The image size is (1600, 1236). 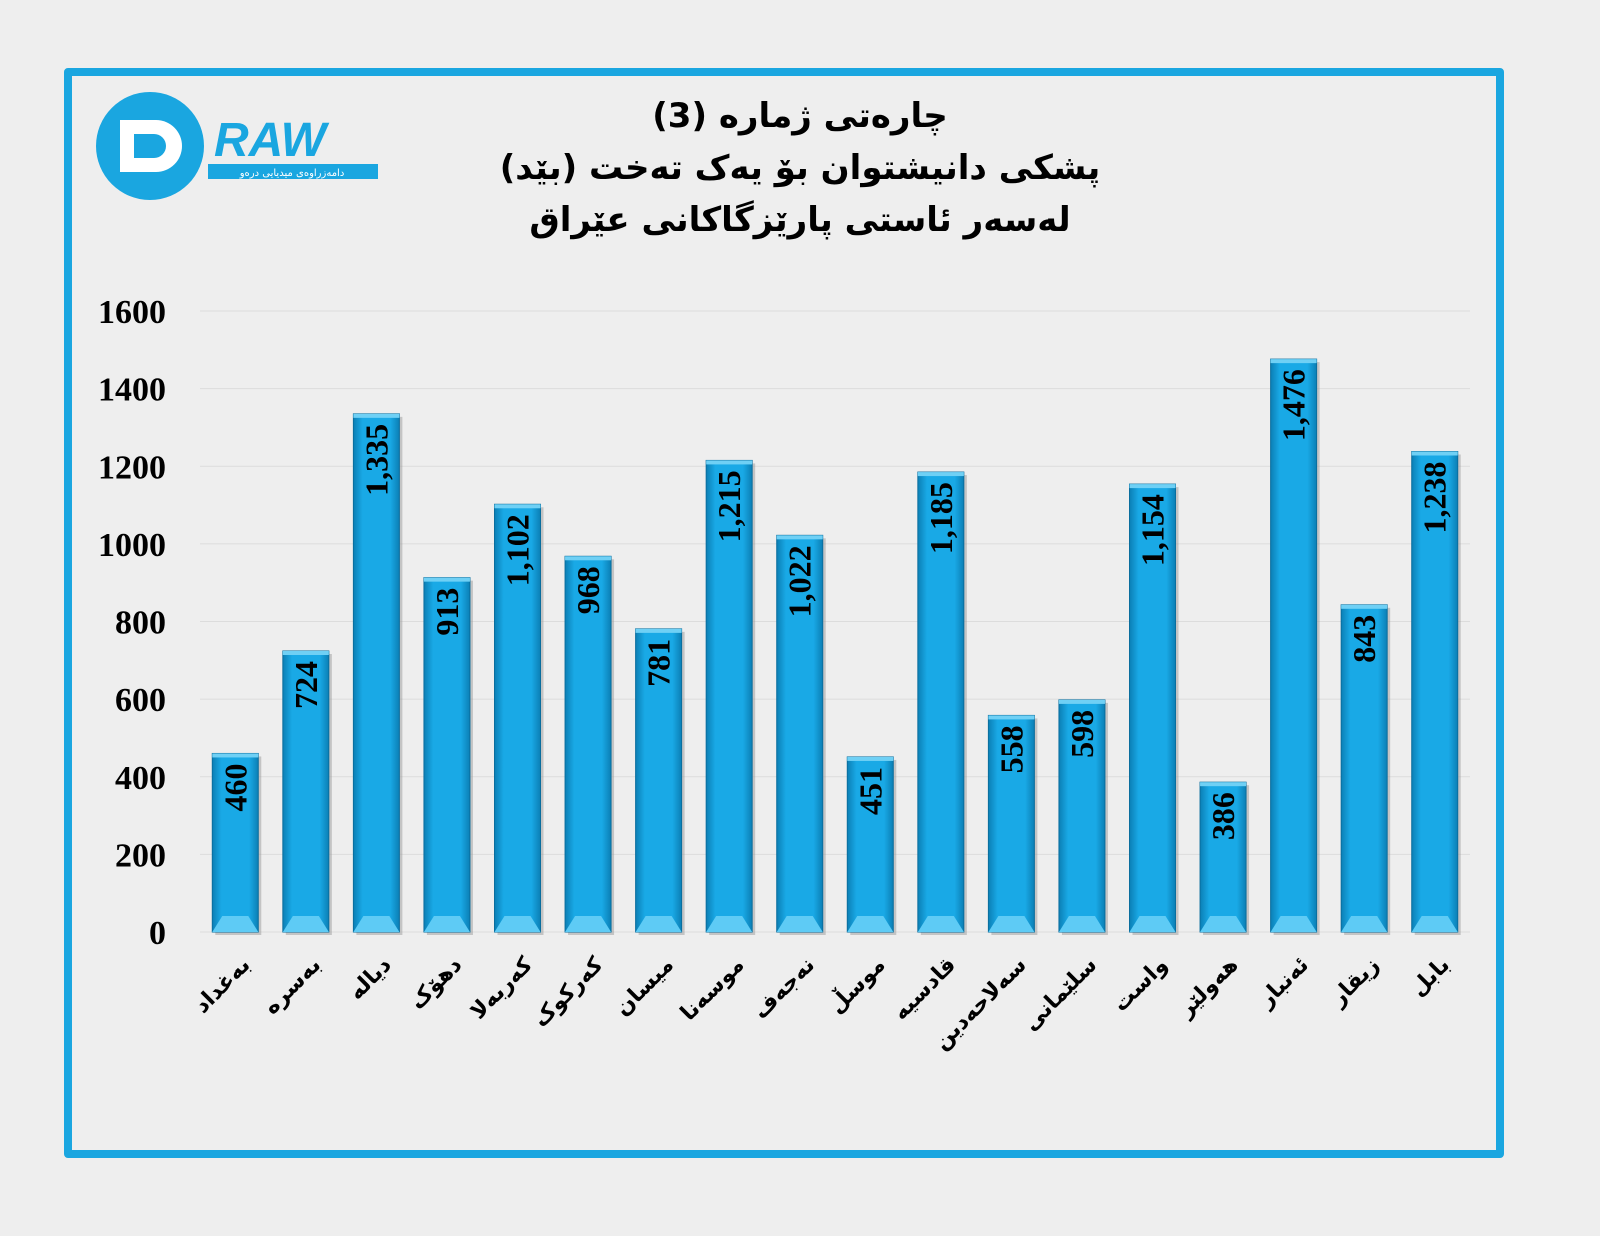 I want to click on chart-title-line-2: پشکی دانیشتوان بۆ یەک تەخت (بێد), so click(x=800, y=168).